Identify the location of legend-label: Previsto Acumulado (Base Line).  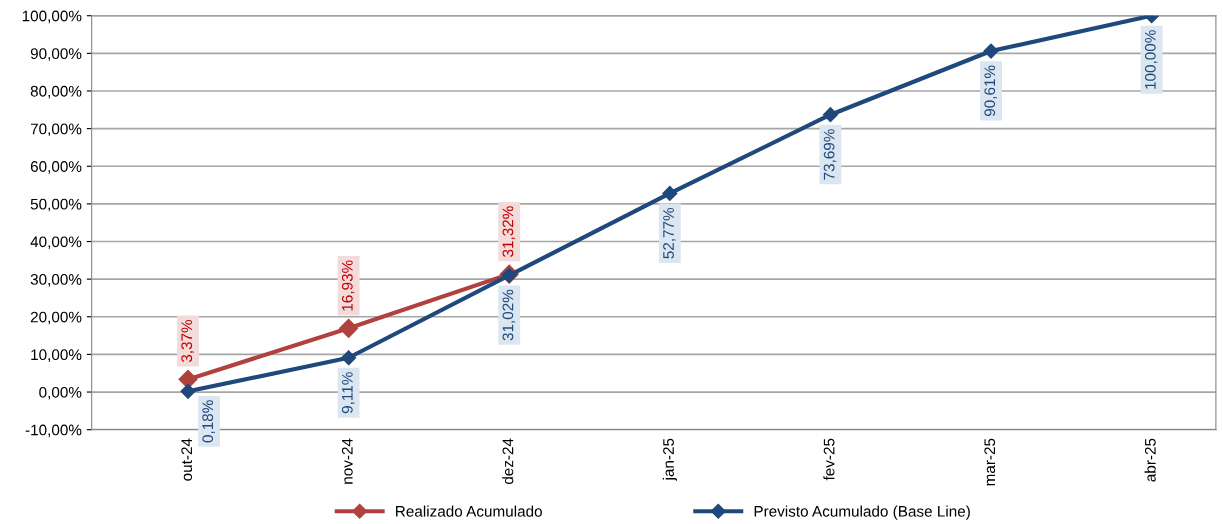
(862, 512).